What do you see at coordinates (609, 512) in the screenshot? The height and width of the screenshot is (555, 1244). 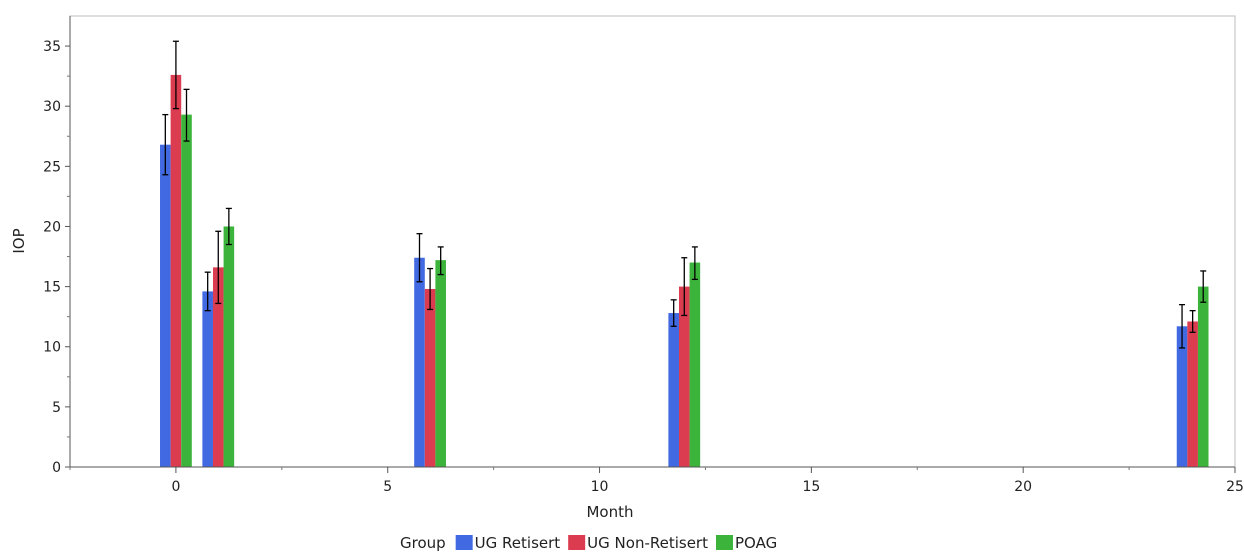 I see `x-axis-title: Month` at bounding box center [609, 512].